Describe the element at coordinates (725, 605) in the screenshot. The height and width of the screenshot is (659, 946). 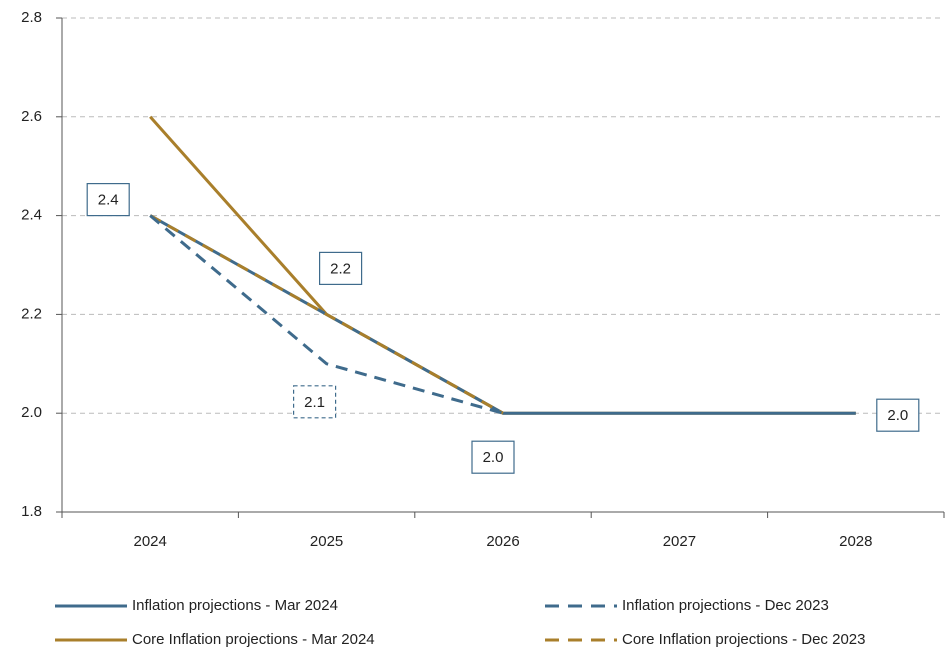
I see `legend-label: Inflation projections - Dec 2023` at that location.